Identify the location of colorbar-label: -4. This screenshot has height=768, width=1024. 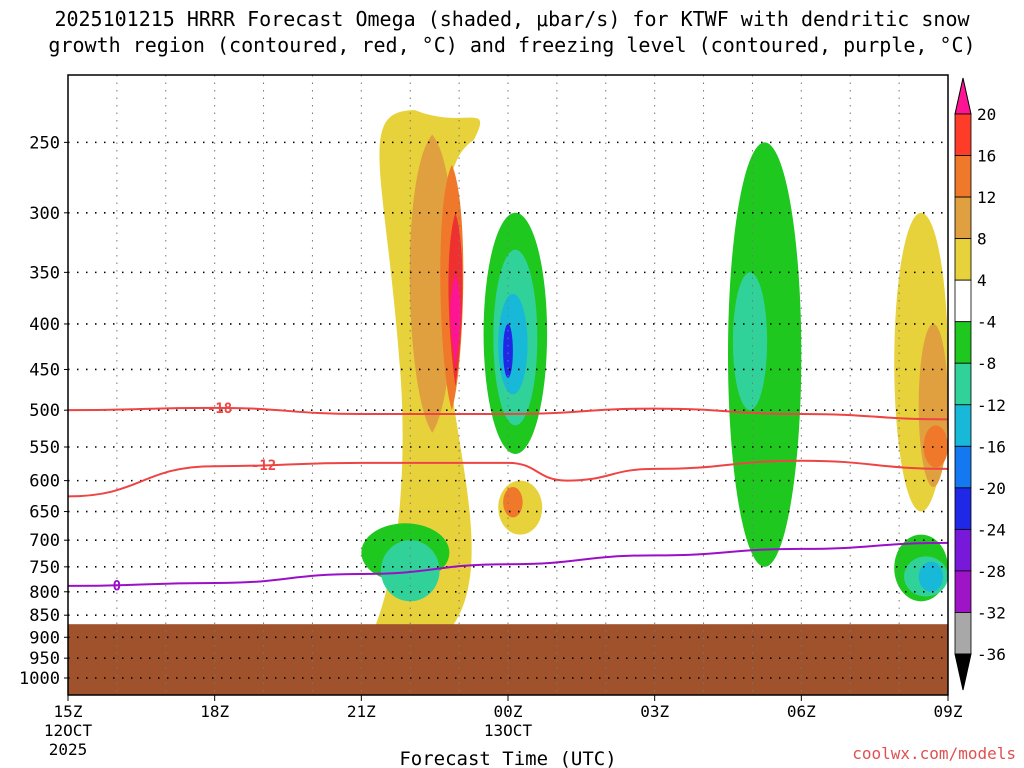
(986, 322).